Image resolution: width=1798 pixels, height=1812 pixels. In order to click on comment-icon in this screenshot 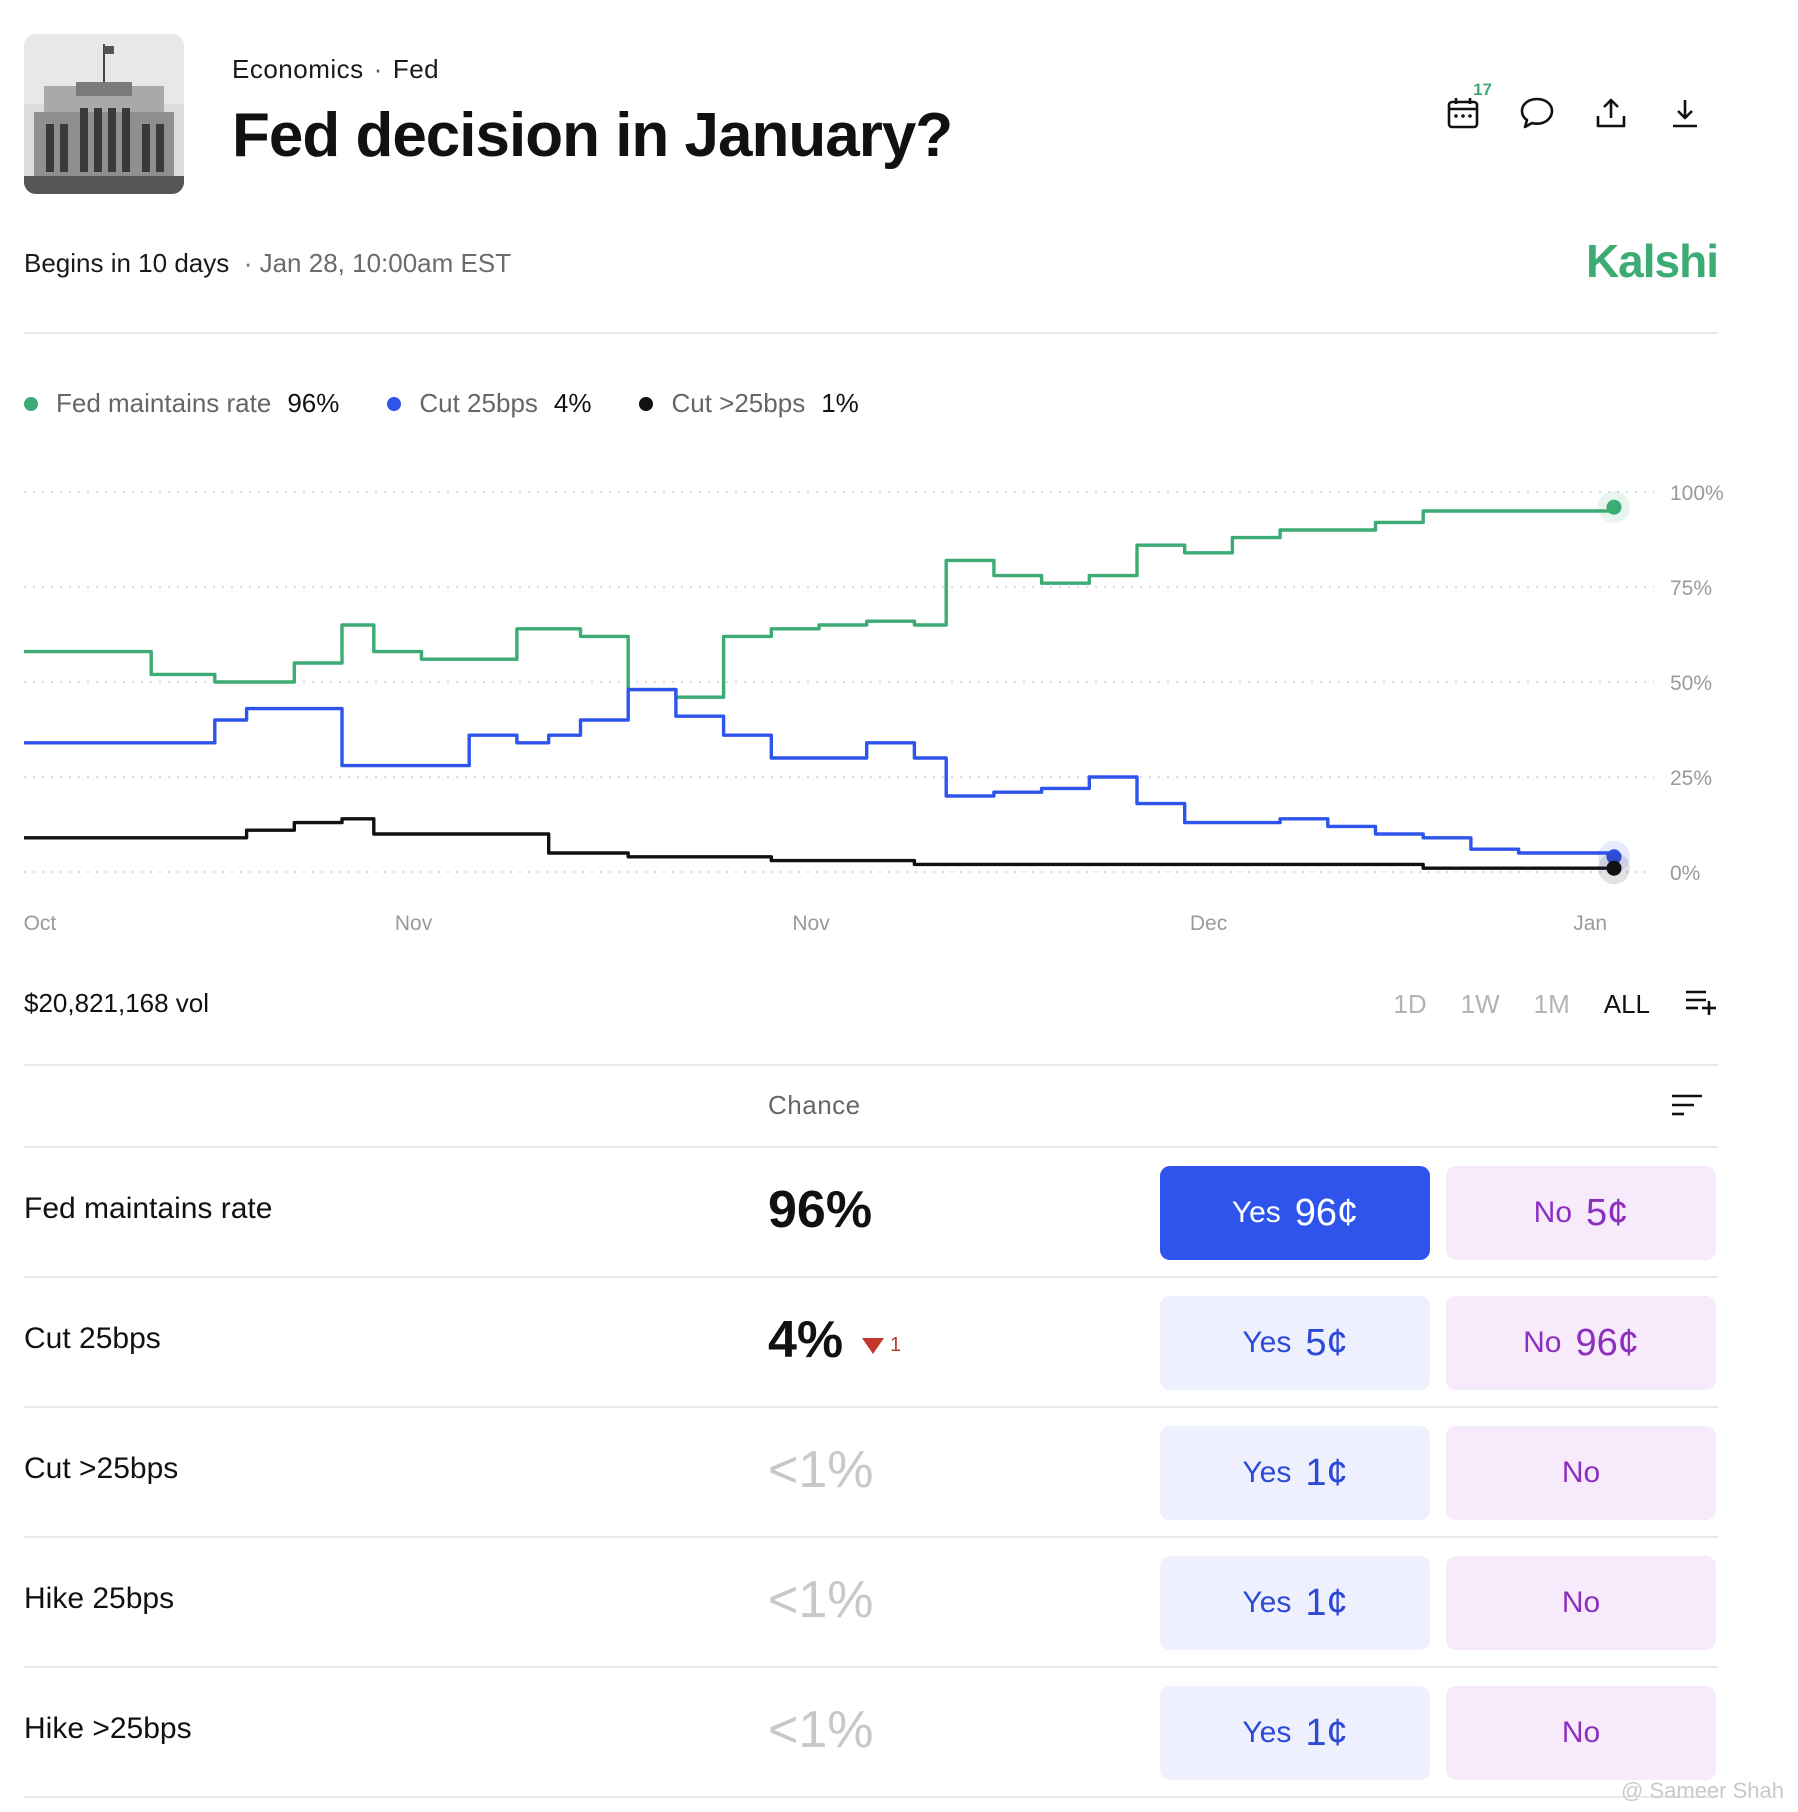, I will do `click(1537, 113)`.